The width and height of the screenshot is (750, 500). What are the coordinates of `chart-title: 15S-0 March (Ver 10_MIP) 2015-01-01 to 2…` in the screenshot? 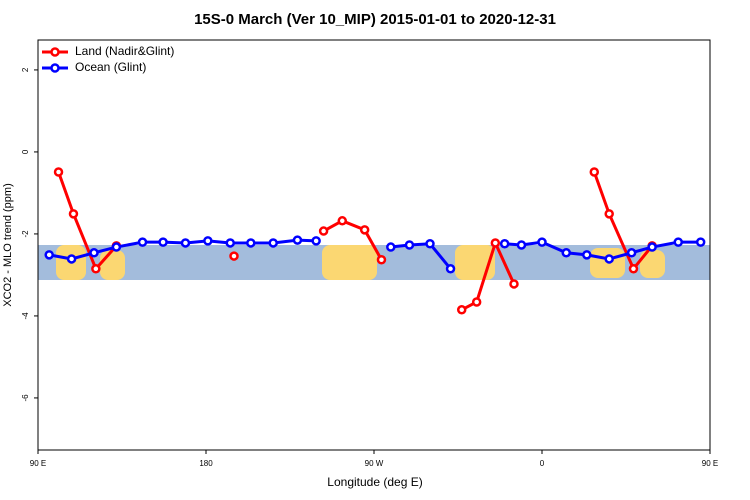 It's located at (375, 19).